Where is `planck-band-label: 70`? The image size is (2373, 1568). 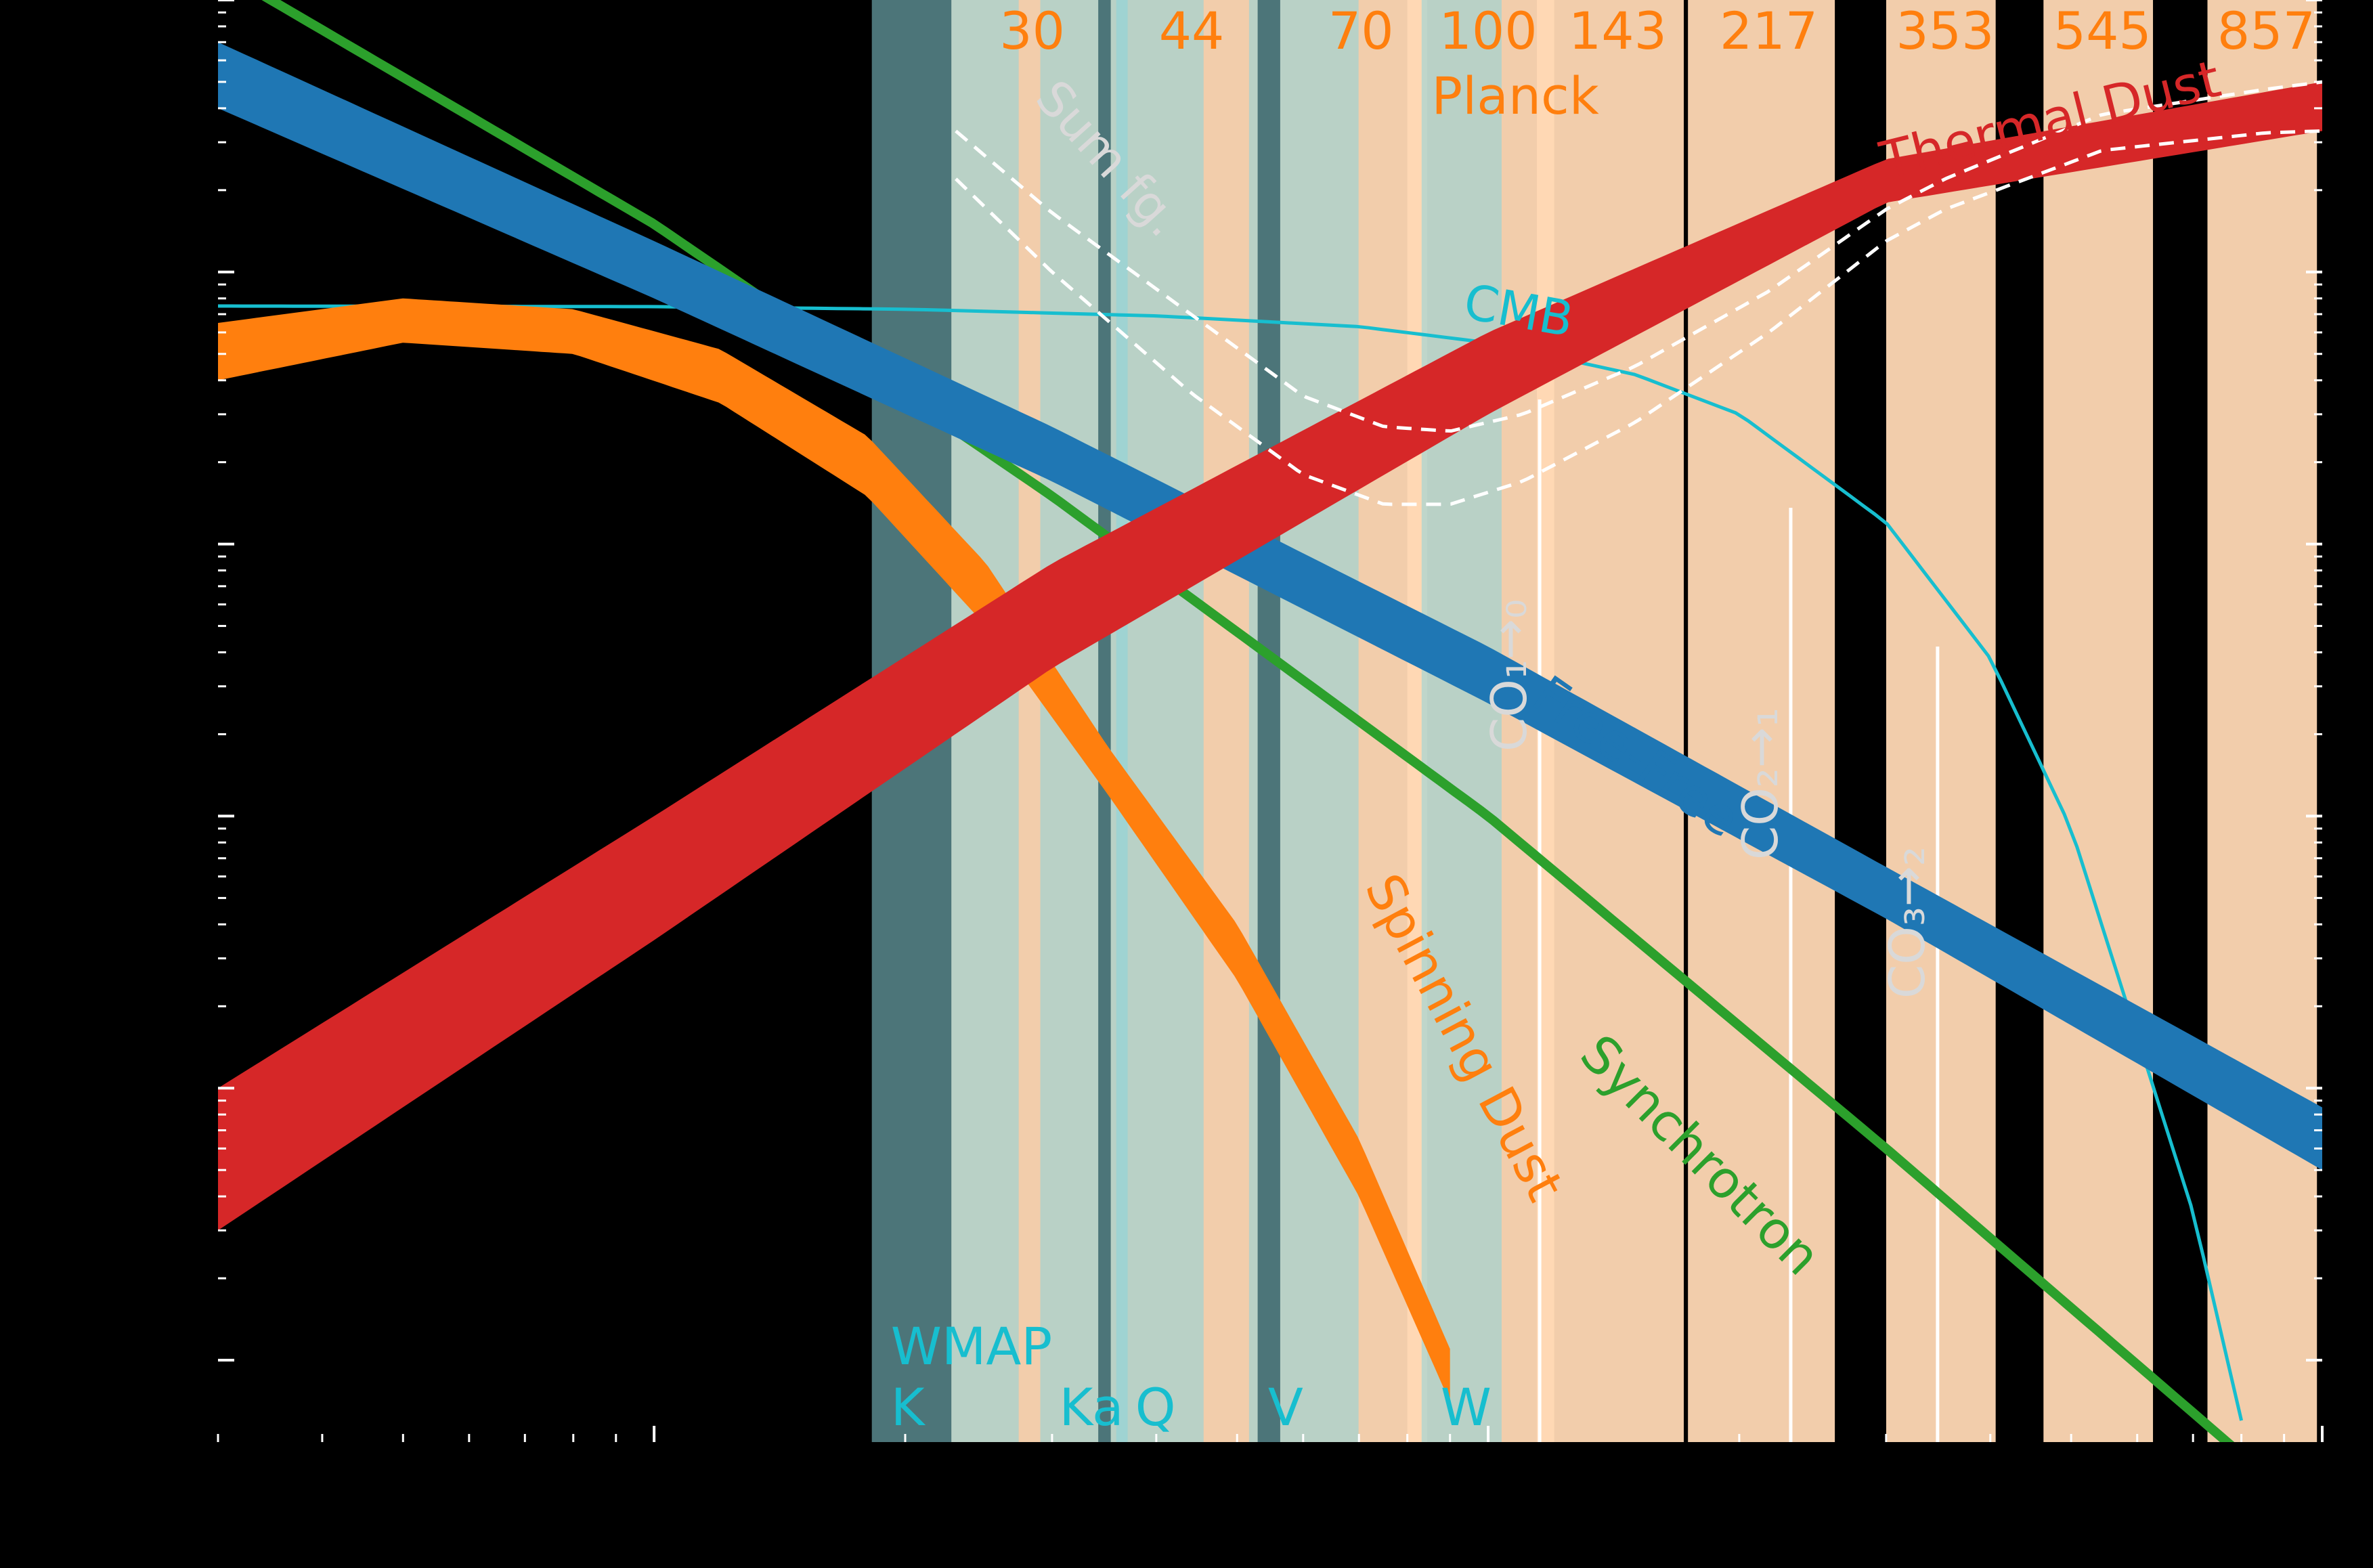
planck-band-label: 70 is located at coordinates (1361, 31).